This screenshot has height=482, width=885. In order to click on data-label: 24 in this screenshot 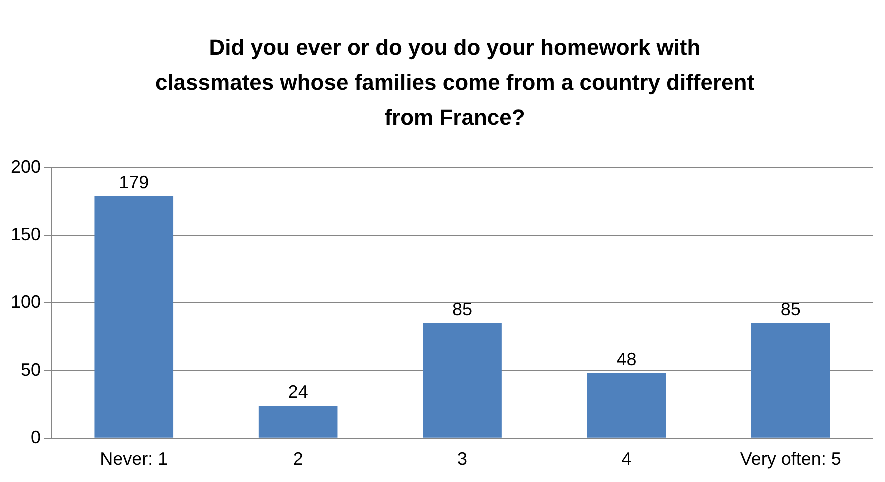, I will do `click(298, 392)`.